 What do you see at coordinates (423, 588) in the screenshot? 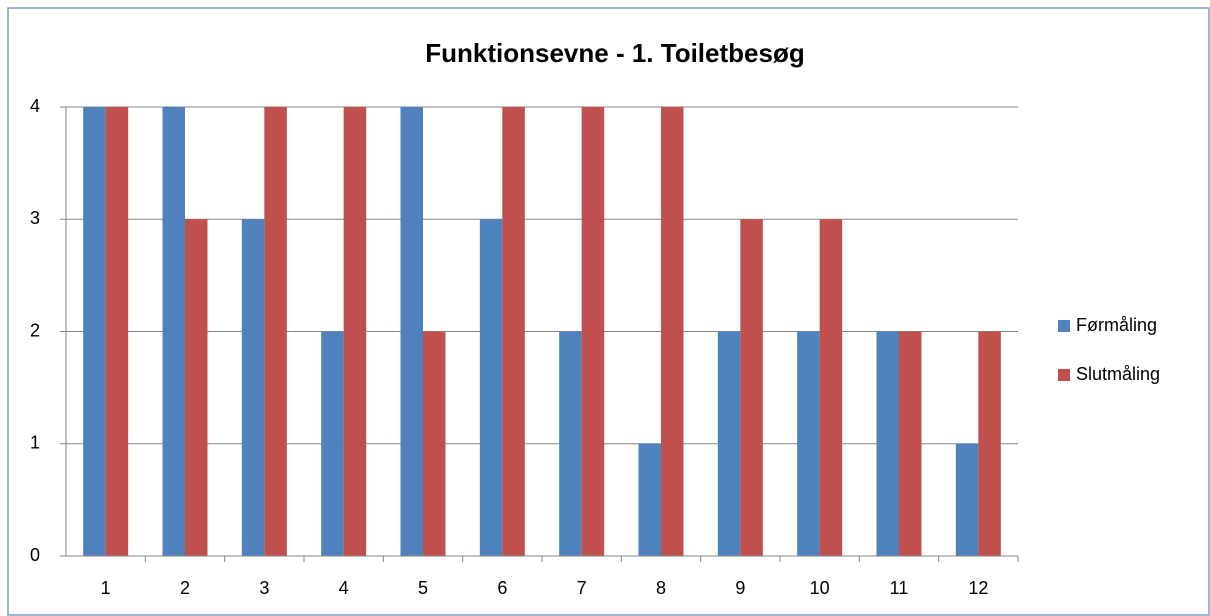
I see `x-tick-label: 5` at bounding box center [423, 588].